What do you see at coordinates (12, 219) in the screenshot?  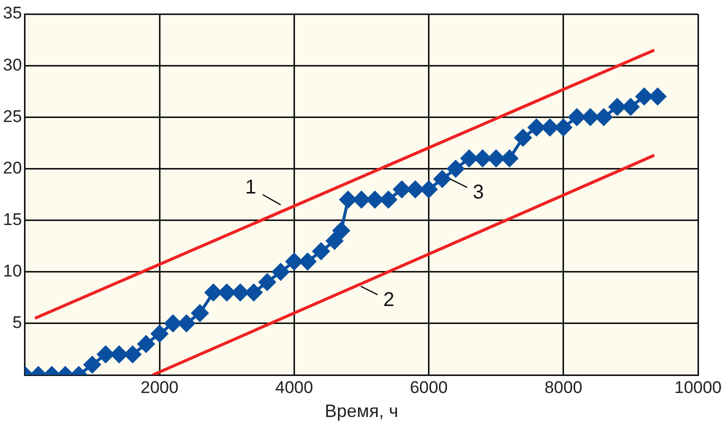 I see `y-tick-label: 15` at bounding box center [12, 219].